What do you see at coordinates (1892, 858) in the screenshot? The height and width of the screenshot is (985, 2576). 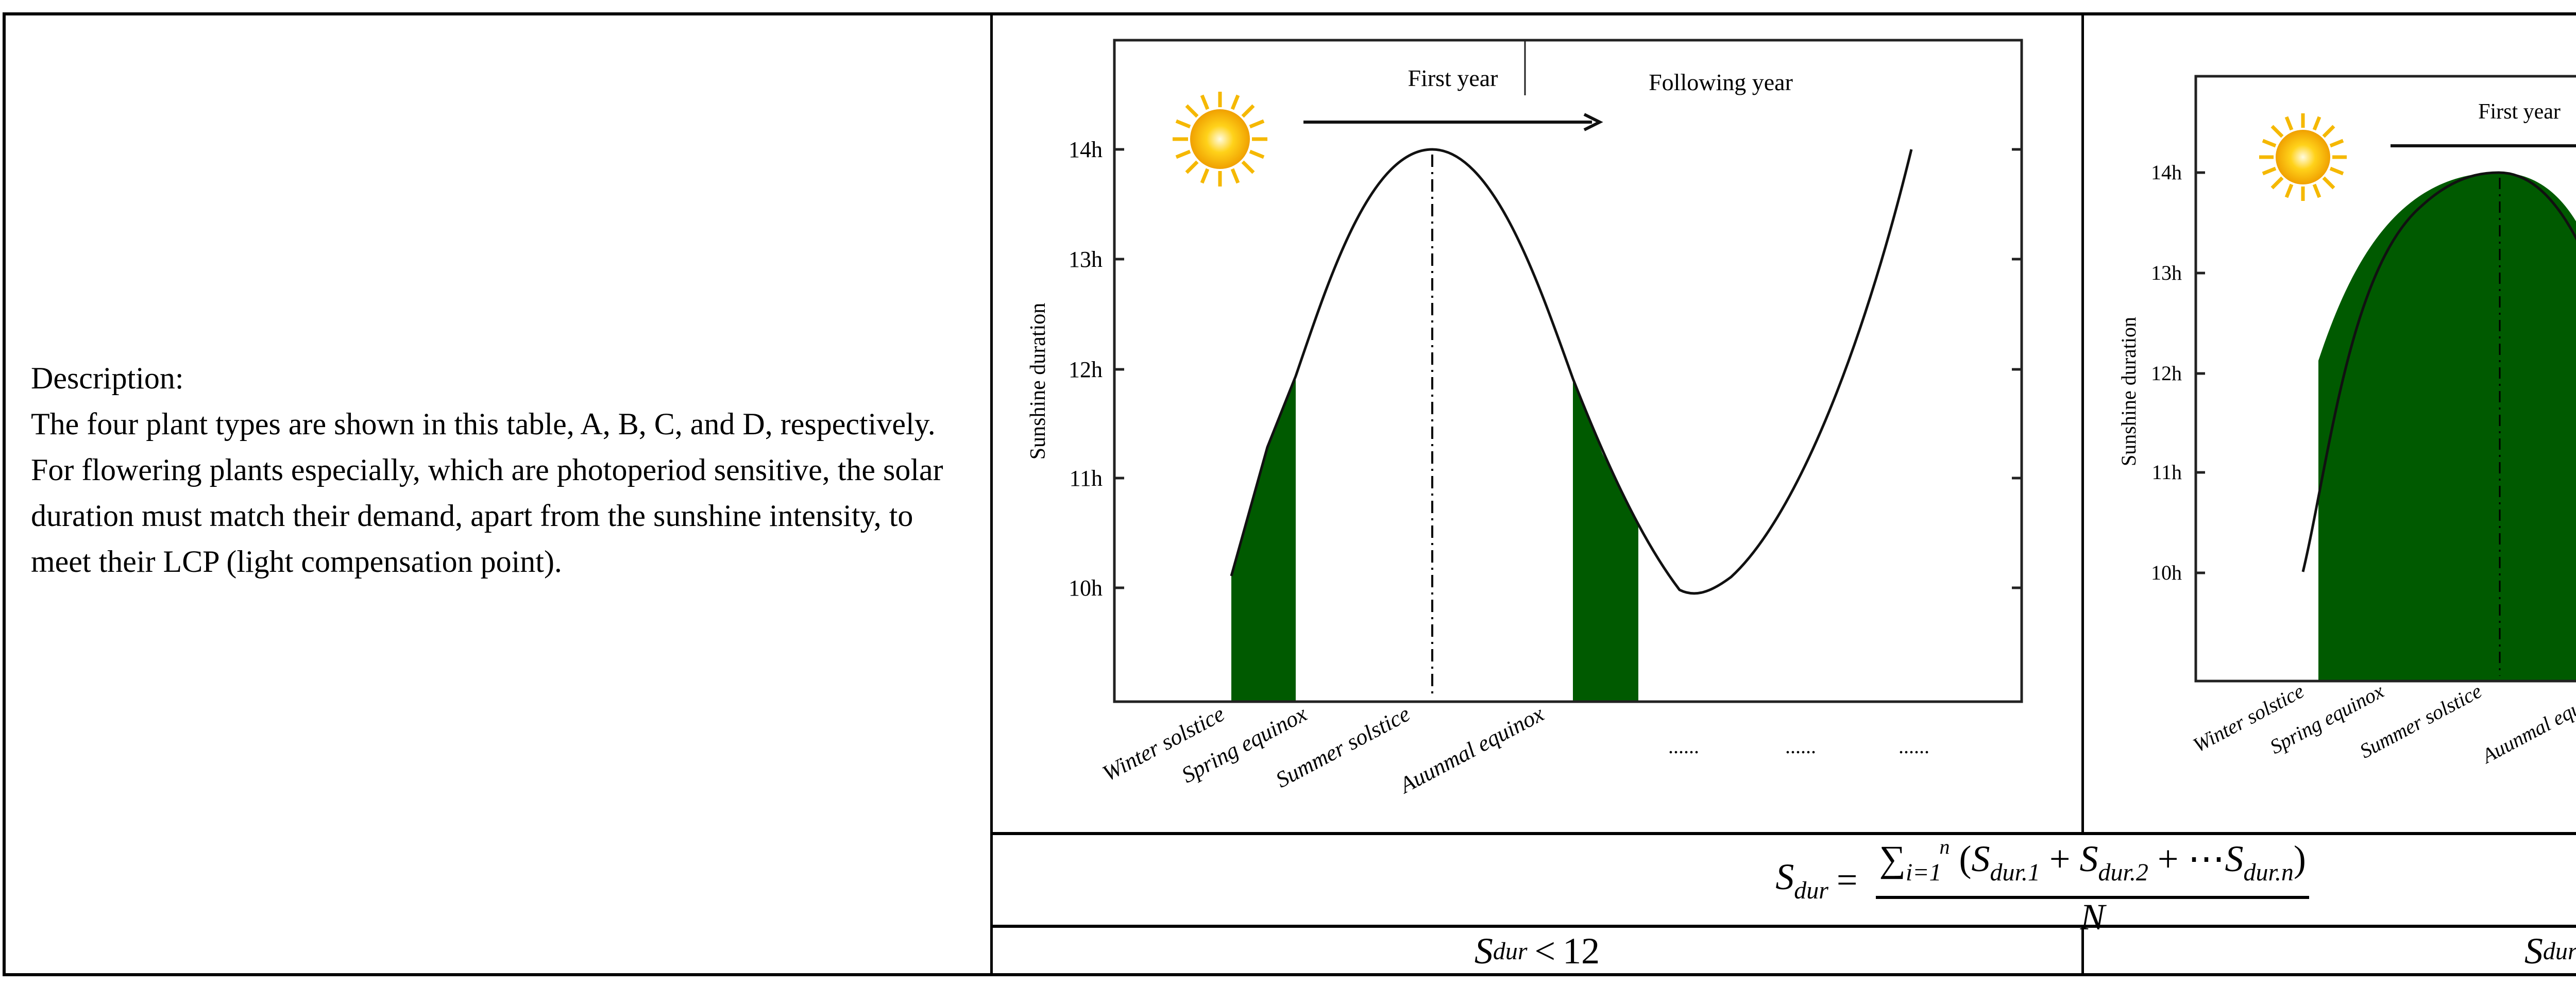 I see `formula-sigma: ∑` at bounding box center [1892, 858].